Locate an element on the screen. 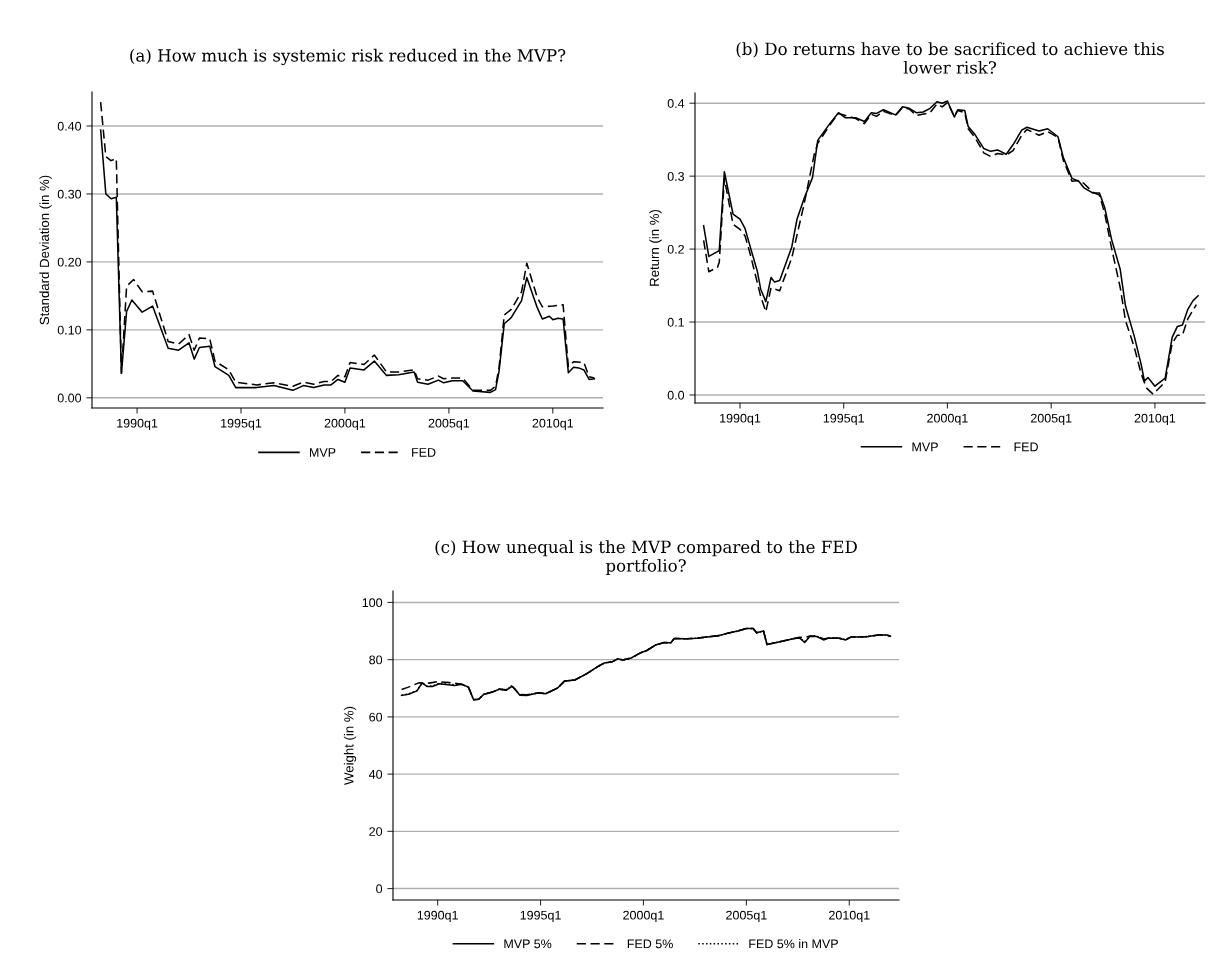 This screenshot has width=1231, height=966. y-tick-label: 0.4 is located at coordinates (676, 103).